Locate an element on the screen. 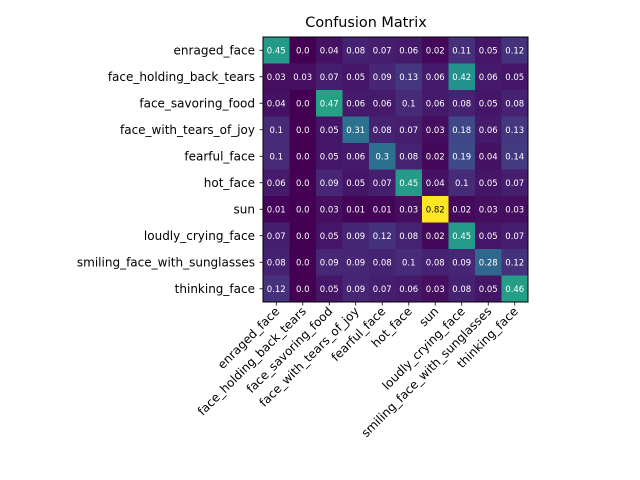 The height and width of the screenshot is (480, 640). heatmap-cell-label: 0.01 is located at coordinates (355, 210).